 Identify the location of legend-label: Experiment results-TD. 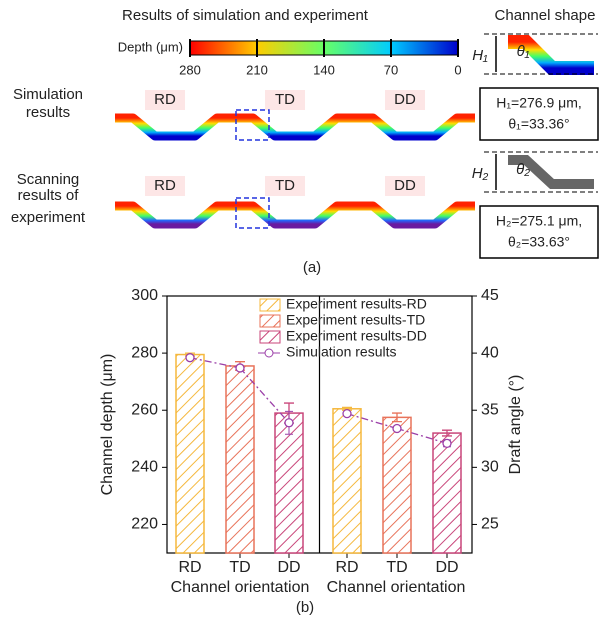
(355, 320).